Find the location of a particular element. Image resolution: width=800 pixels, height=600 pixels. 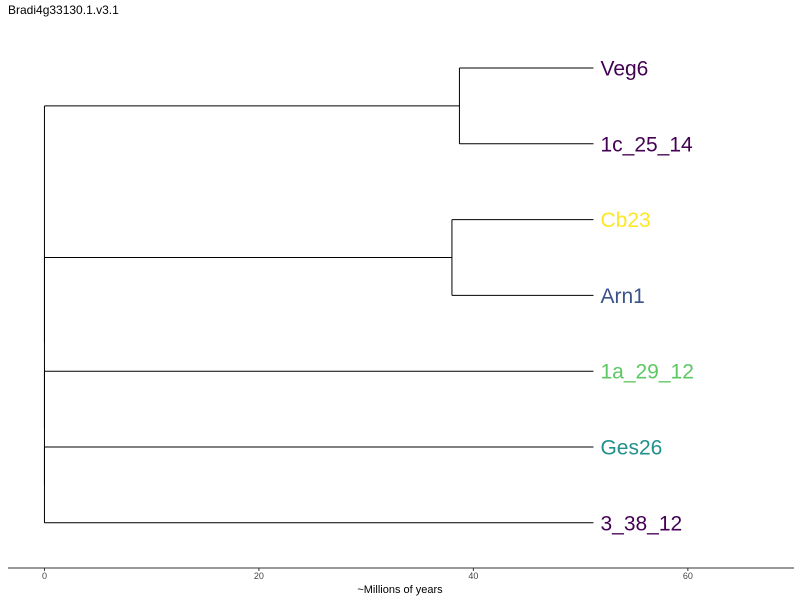

x-tick-label: 40 is located at coordinates (473, 576).